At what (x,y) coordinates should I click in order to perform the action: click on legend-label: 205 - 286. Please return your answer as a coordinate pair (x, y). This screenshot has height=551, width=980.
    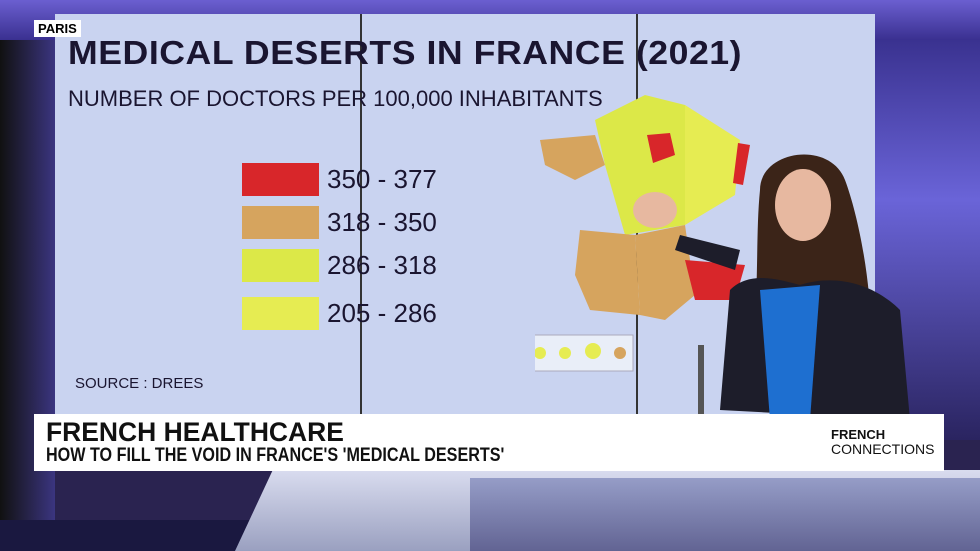
    Looking at the image, I should click on (382, 313).